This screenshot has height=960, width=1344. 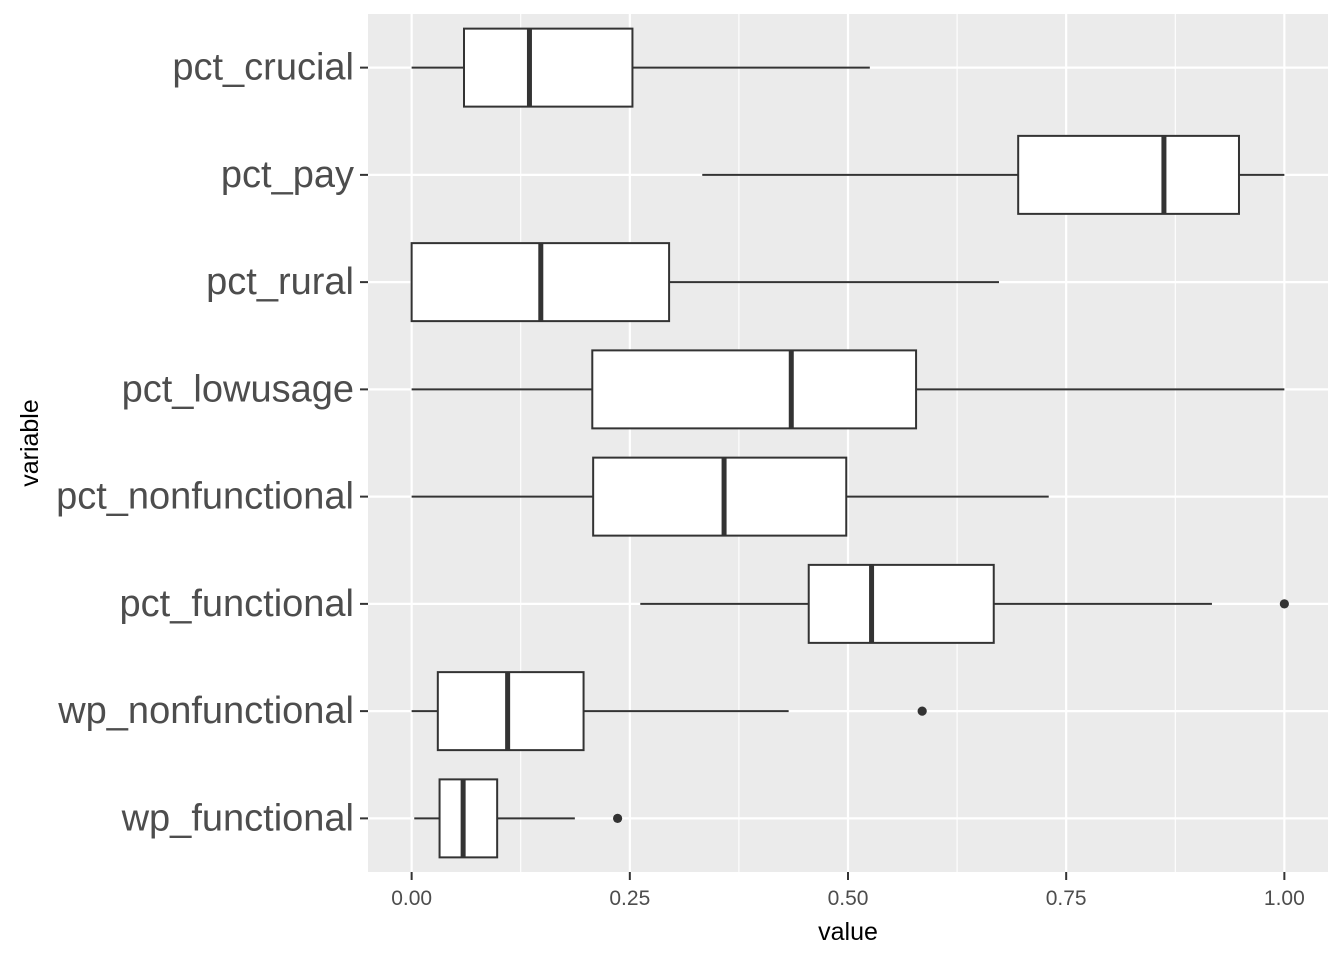 What do you see at coordinates (1066, 898) in the screenshot?
I see `x-tick-label: 0.75` at bounding box center [1066, 898].